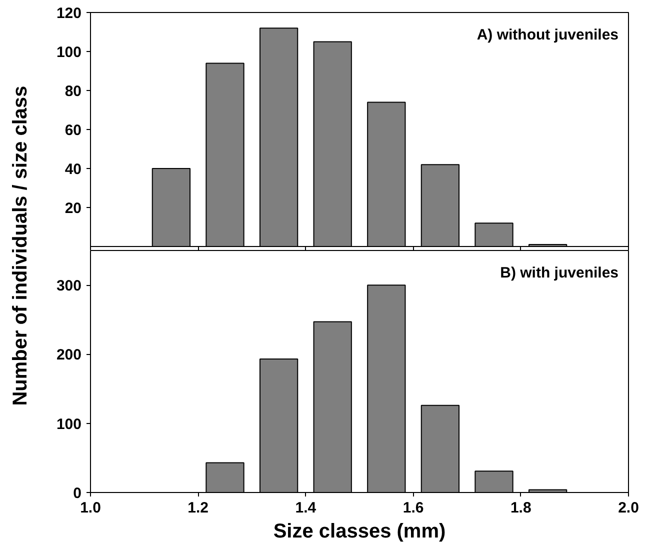 This screenshot has width=659, height=555. What do you see at coordinates (73, 208) in the screenshot?
I see `y-tick-label: 20` at bounding box center [73, 208].